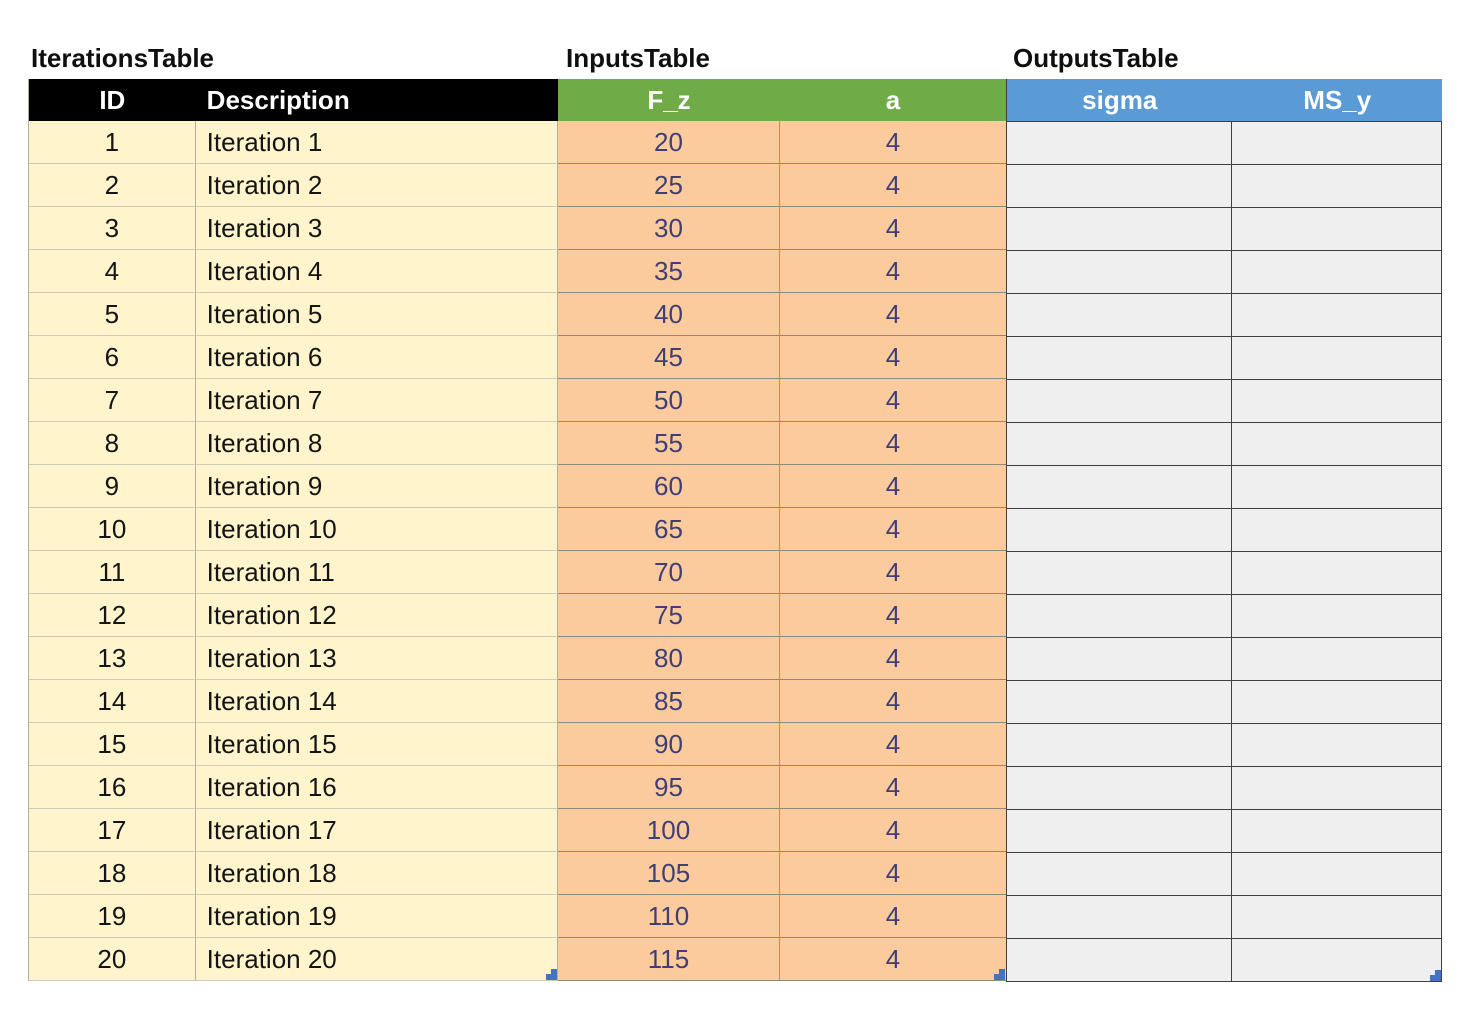 The height and width of the screenshot is (1035, 1482). I want to click on cell-description: Iteration 13, so click(376, 658).